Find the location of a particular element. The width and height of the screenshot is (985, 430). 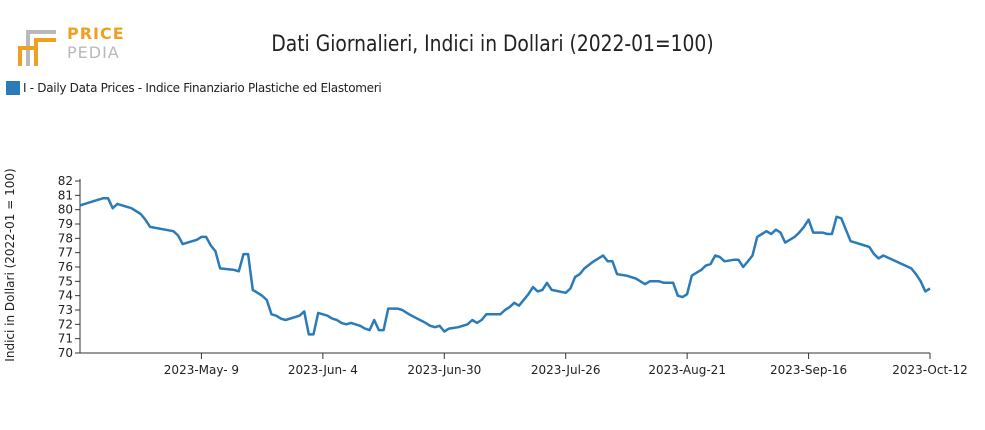

logo-text-price: PRICE is located at coordinates (96, 33).